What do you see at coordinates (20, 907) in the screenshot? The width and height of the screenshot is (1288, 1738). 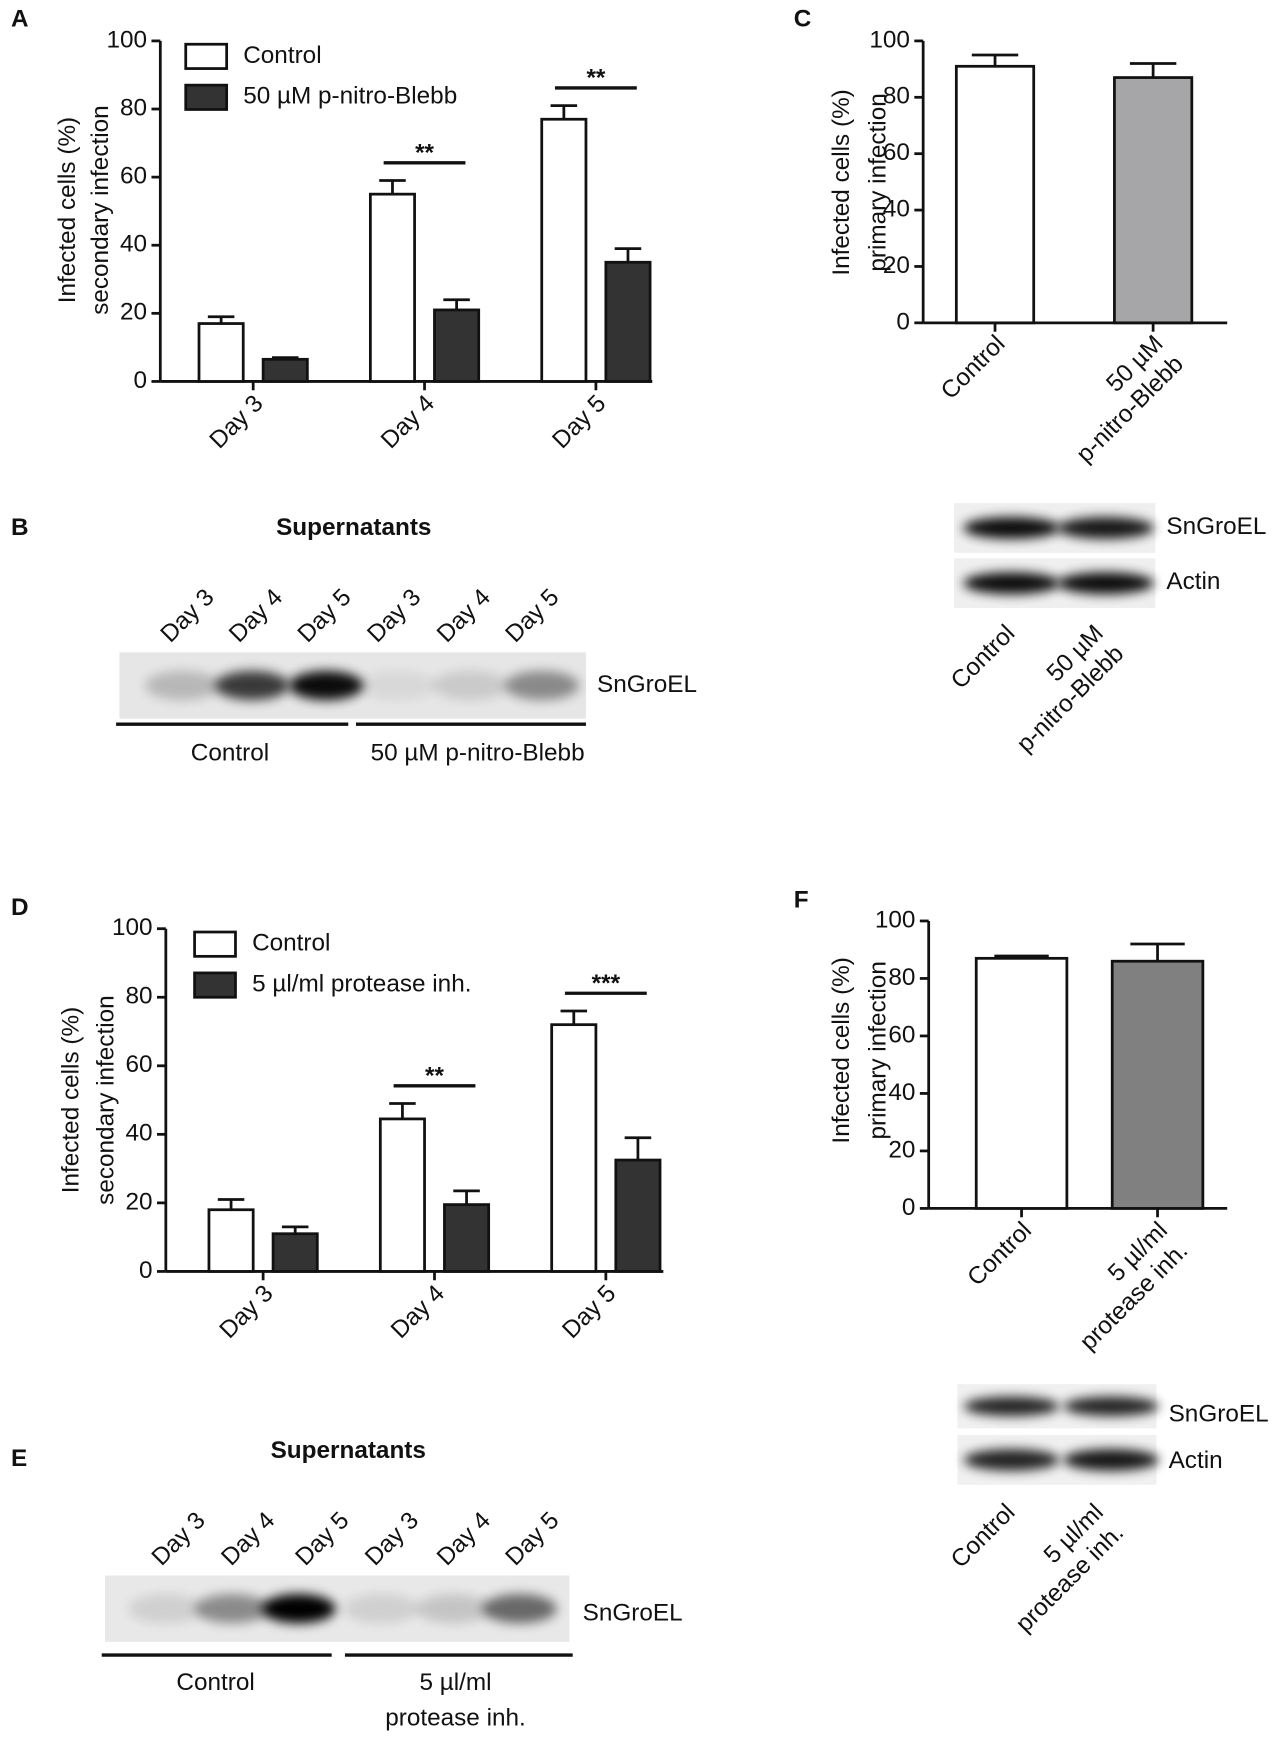 I see `panel-letter: D` at bounding box center [20, 907].